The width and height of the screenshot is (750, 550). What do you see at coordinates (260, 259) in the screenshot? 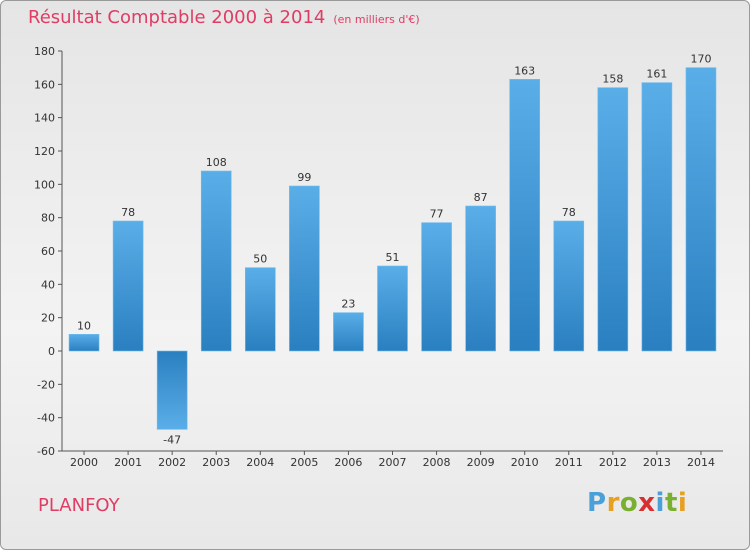
I see `data-label-2004: 50` at bounding box center [260, 259].